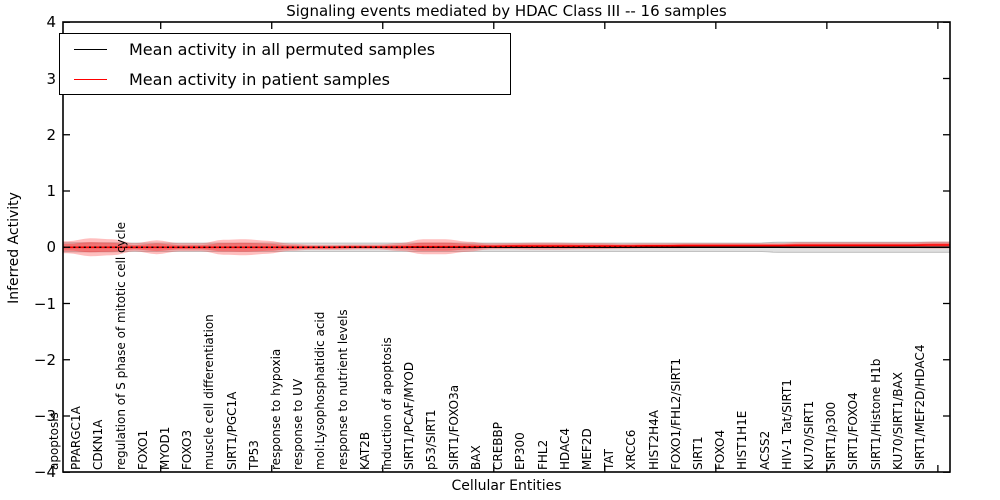  Describe the element at coordinates (542, 454) in the screenshot. I see `x-tick-label: FHL2` at that location.